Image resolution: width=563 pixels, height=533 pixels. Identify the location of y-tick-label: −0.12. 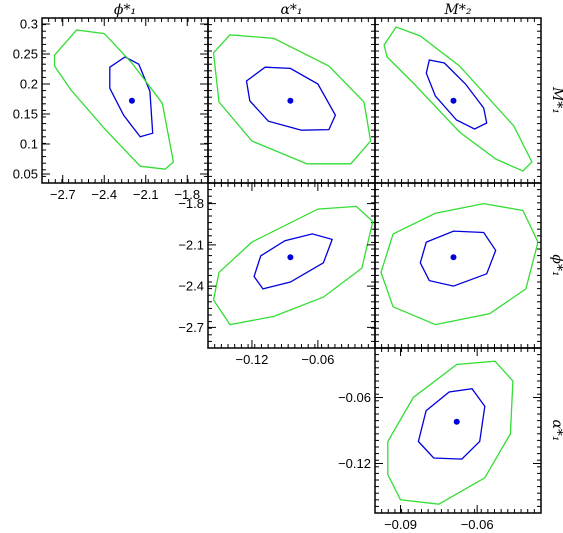
(354, 463).